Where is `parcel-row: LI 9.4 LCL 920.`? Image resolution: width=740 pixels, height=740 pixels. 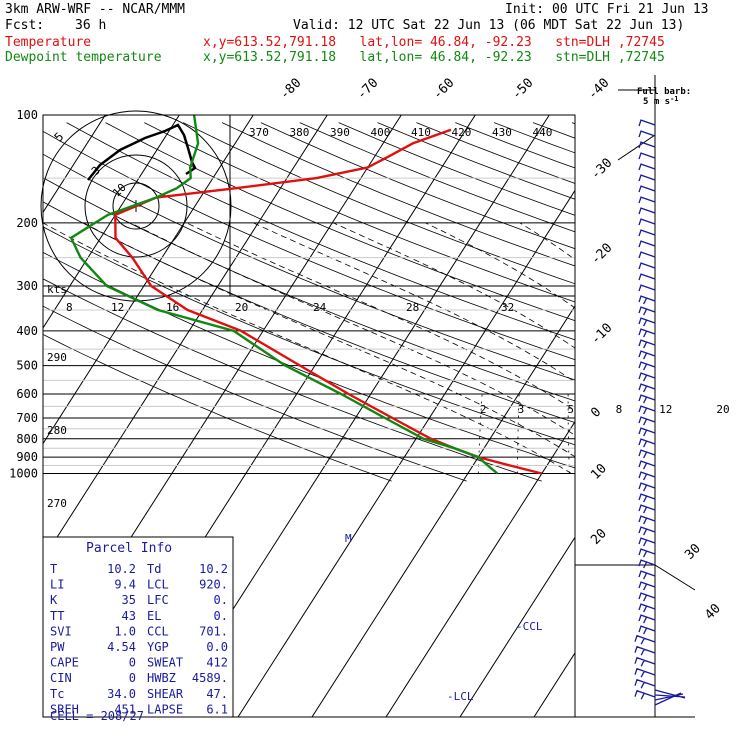
parcel-row: LI 9.4 LCL 920. is located at coordinates (139, 585).